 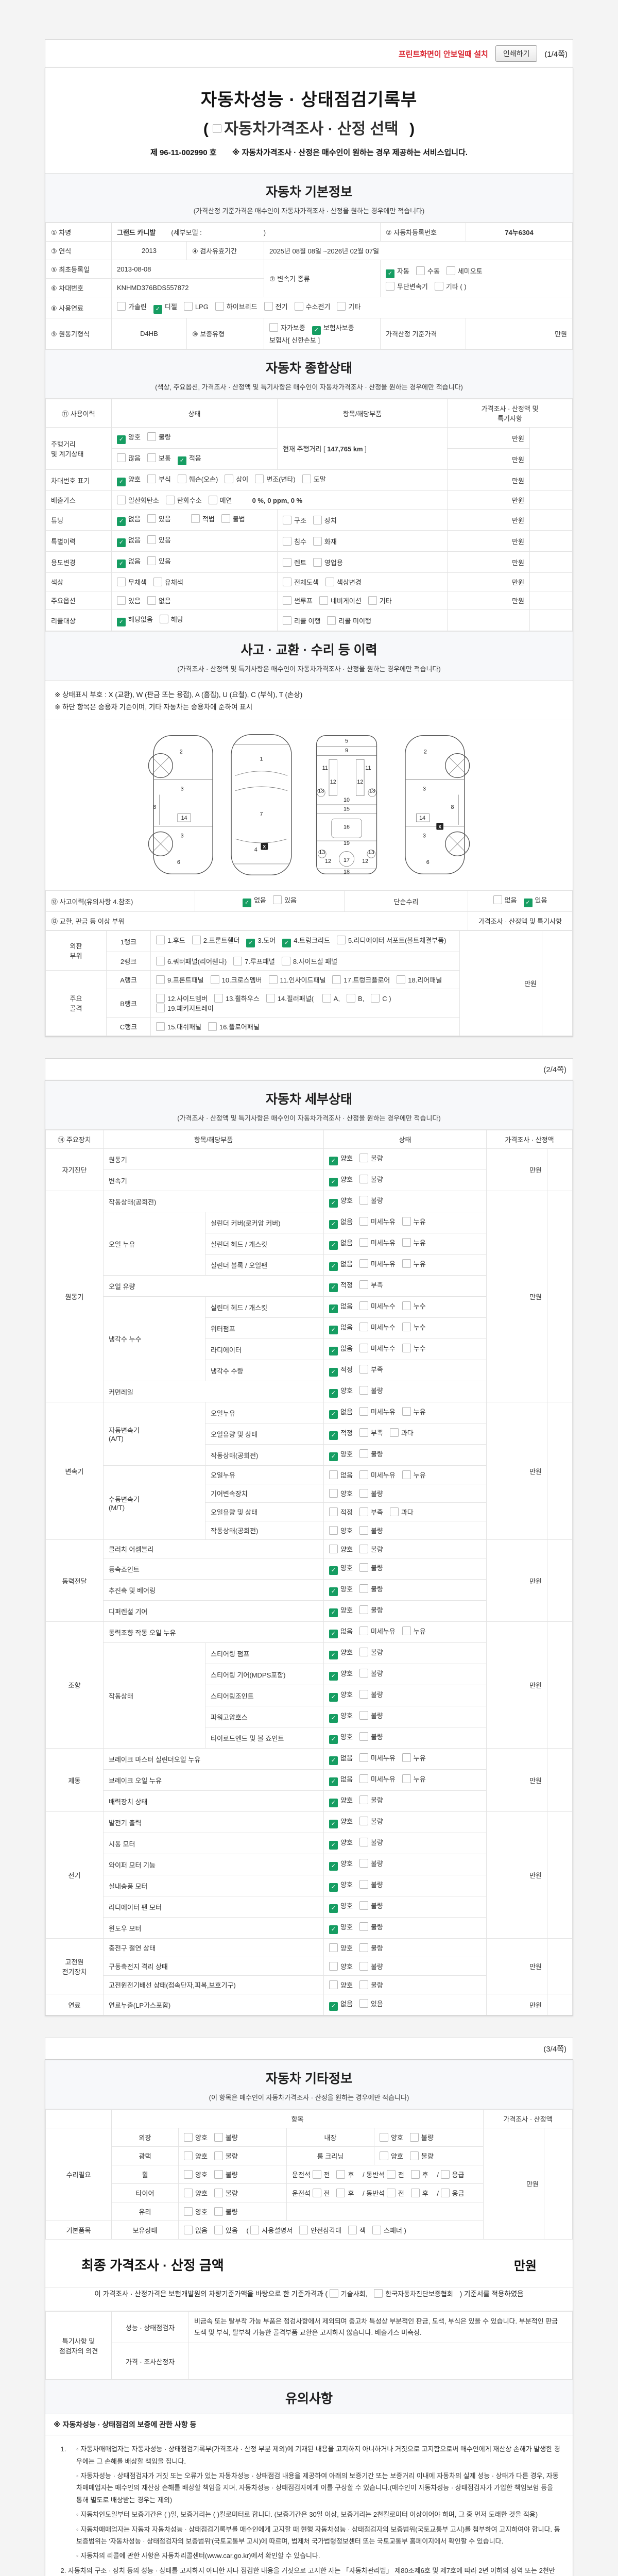 What do you see at coordinates (135, 620) in the screenshot?
I see `checkbox-option: ✓ 해당없음` at bounding box center [135, 620].